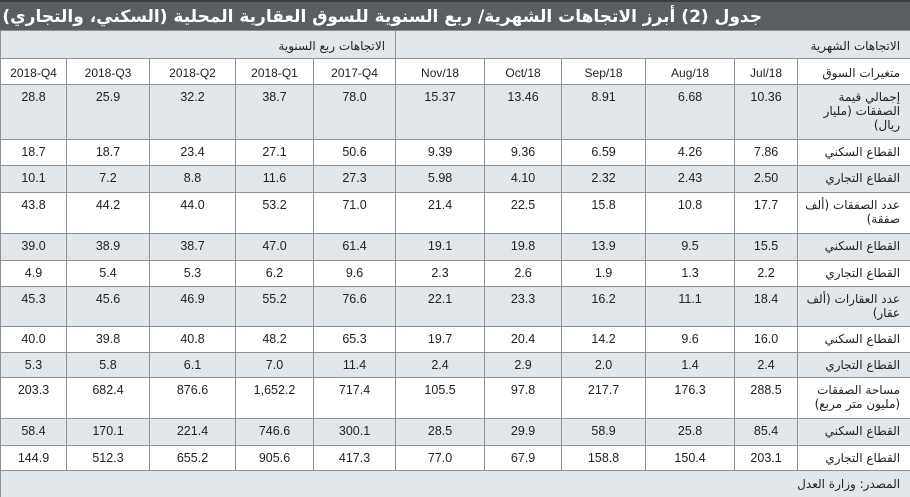 The image size is (910, 497). I want to click on quarterly-cell: 47.0, so click(275, 247).